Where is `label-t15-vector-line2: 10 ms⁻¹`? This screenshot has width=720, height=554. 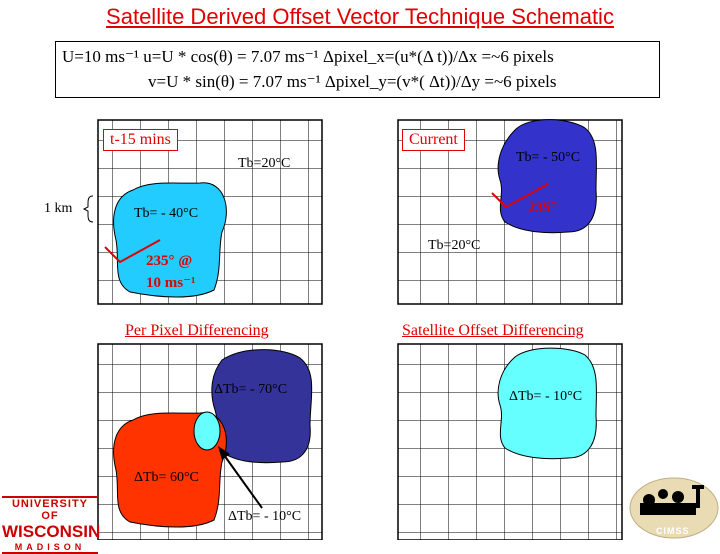 label-t15-vector-line2: 10 ms⁻¹ is located at coordinates (171, 283).